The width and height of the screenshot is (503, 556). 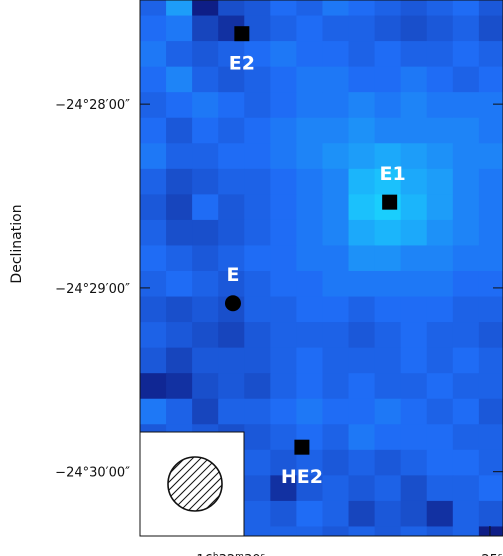 What do you see at coordinates (492, 554) in the screenshot?
I see `x-tick-label: 25s` at bounding box center [492, 554].